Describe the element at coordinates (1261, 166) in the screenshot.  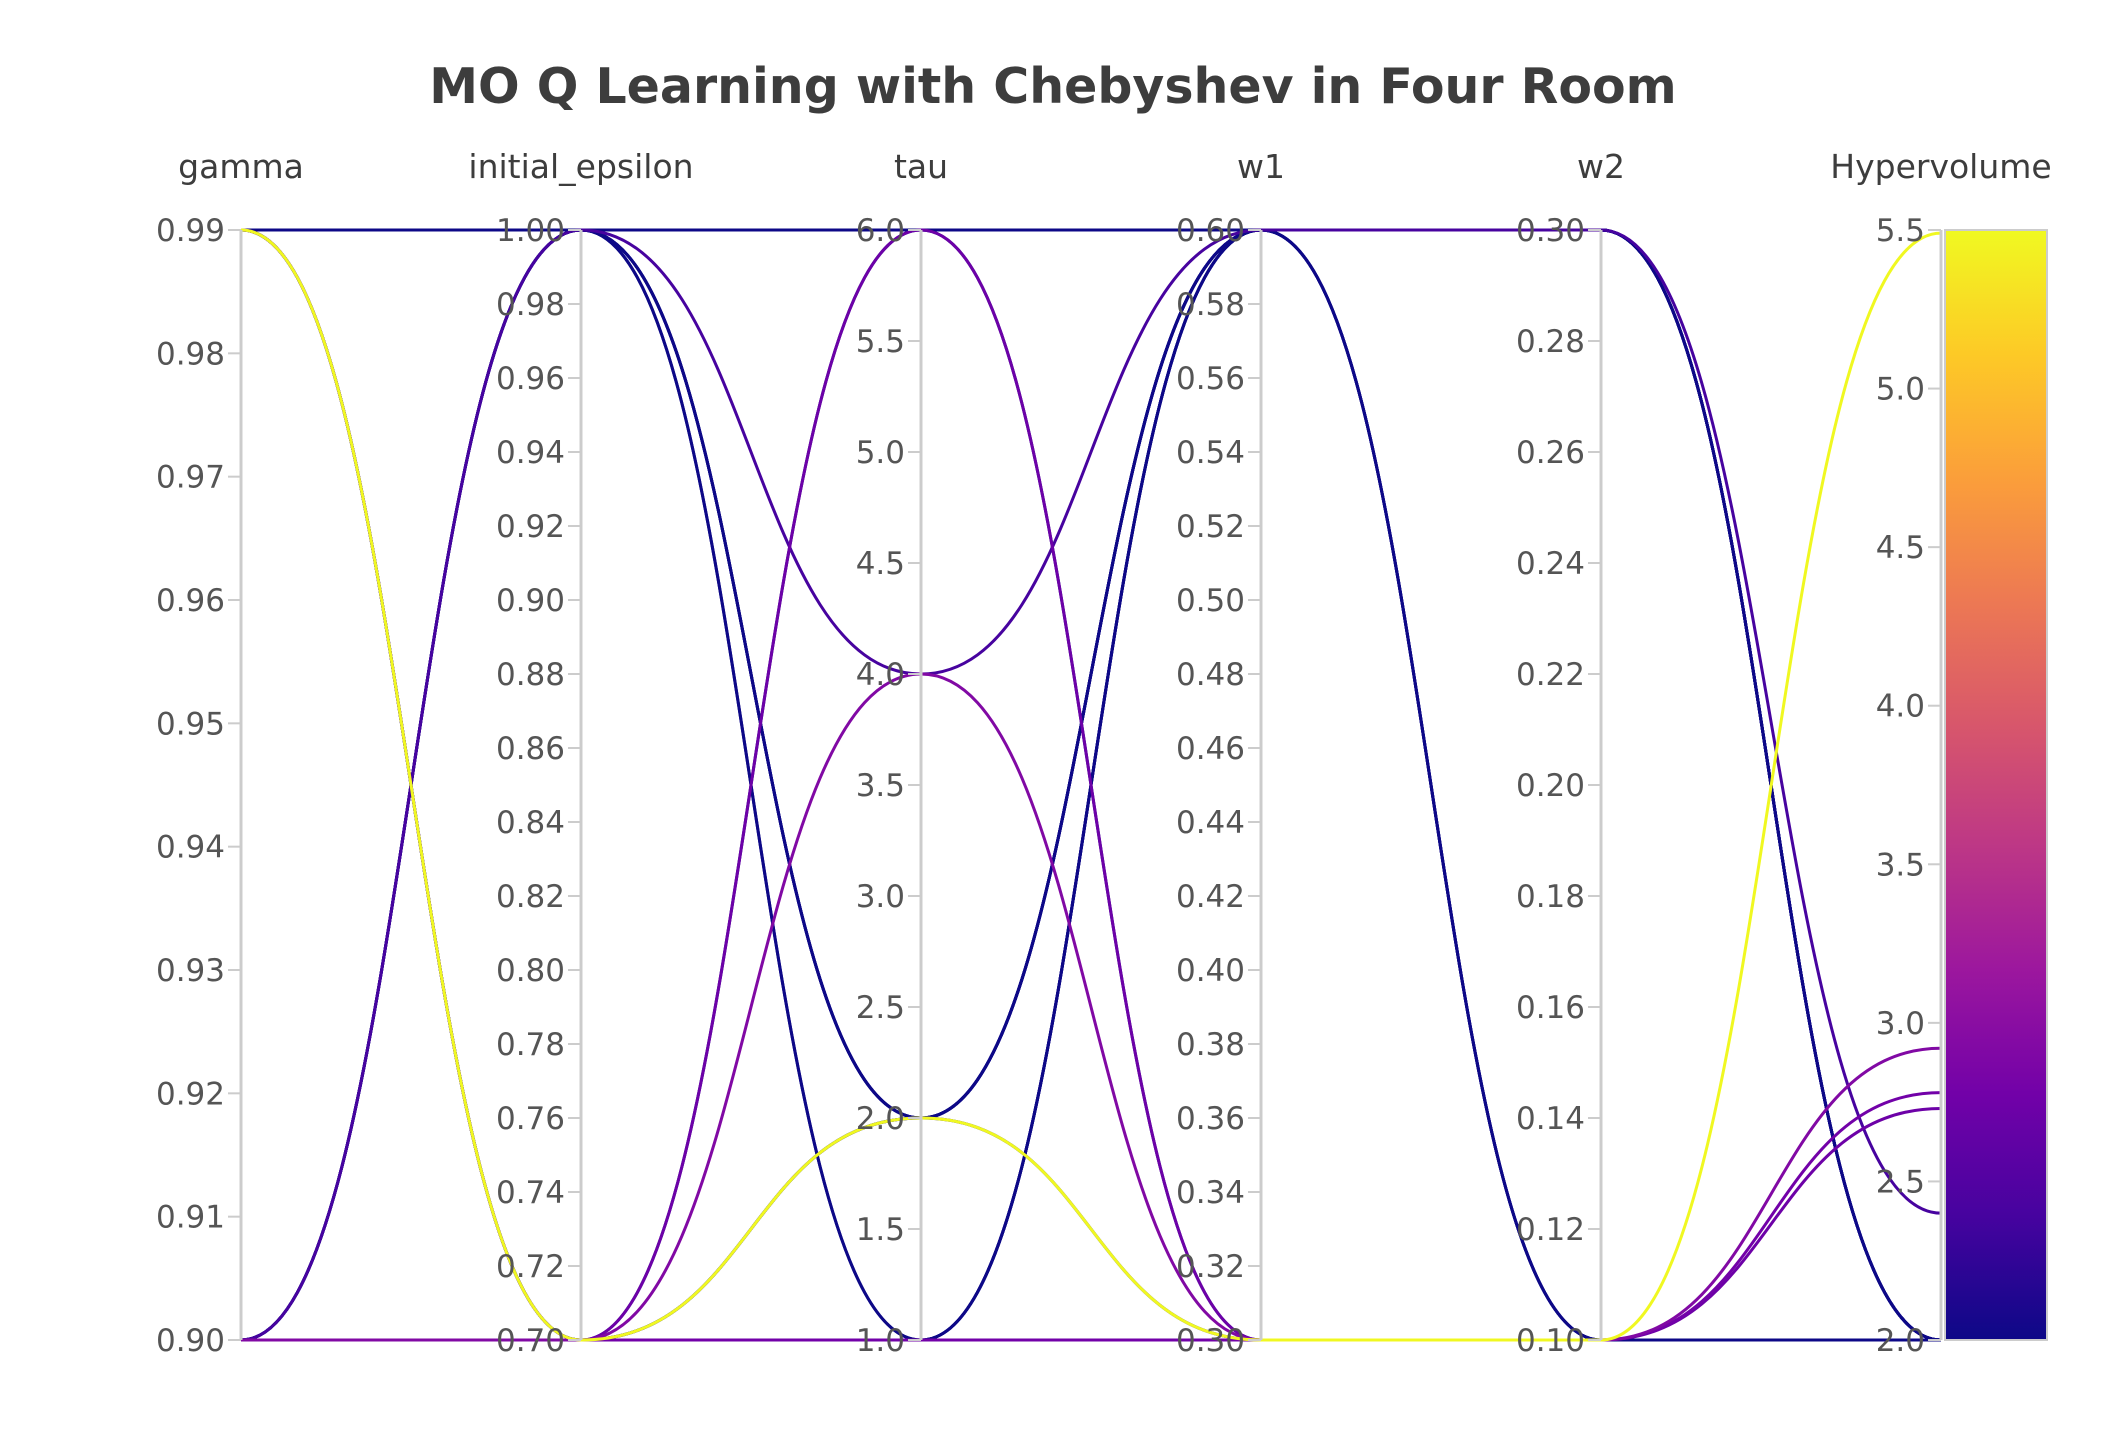
I see `axis-label: w1` at that location.